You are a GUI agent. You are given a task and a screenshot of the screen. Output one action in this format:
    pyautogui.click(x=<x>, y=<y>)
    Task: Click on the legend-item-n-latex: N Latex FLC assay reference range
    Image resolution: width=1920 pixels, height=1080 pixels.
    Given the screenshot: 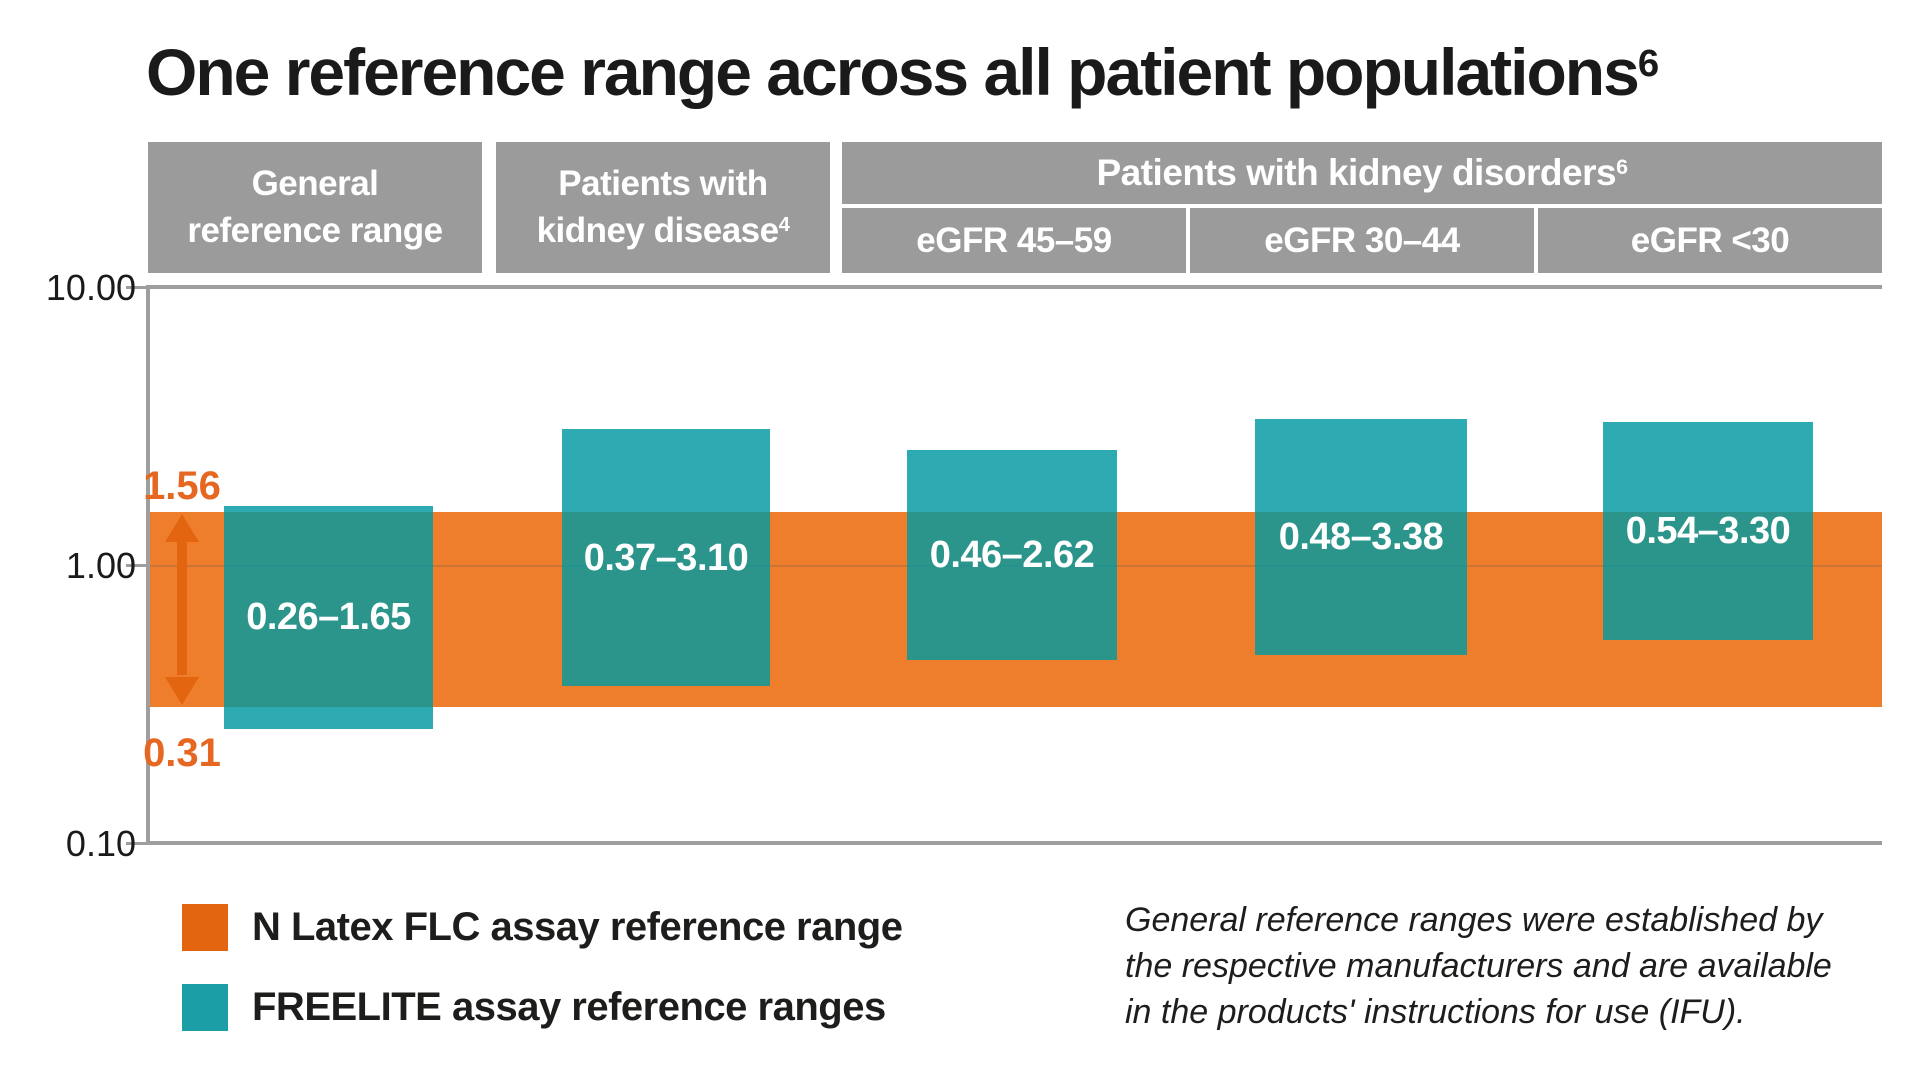 What is the action you would take?
    pyautogui.click(x=632, y=927)
    